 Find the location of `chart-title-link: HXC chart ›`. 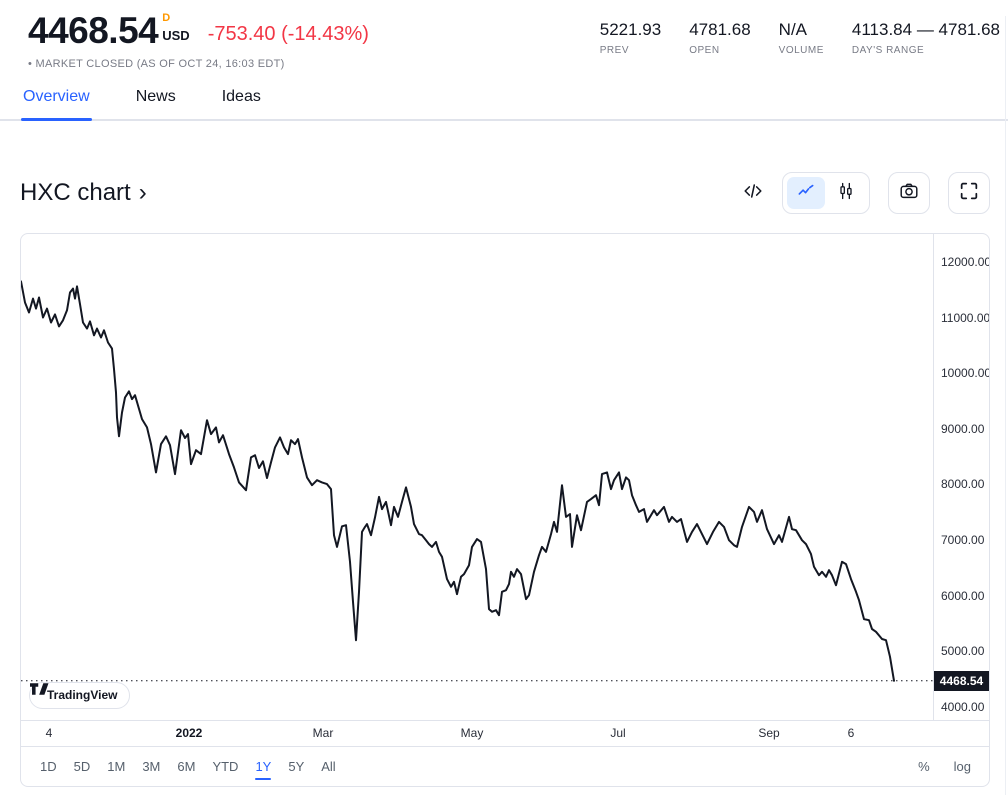

chart-title-link: HXC chart › is located at coordinates (83, 193).